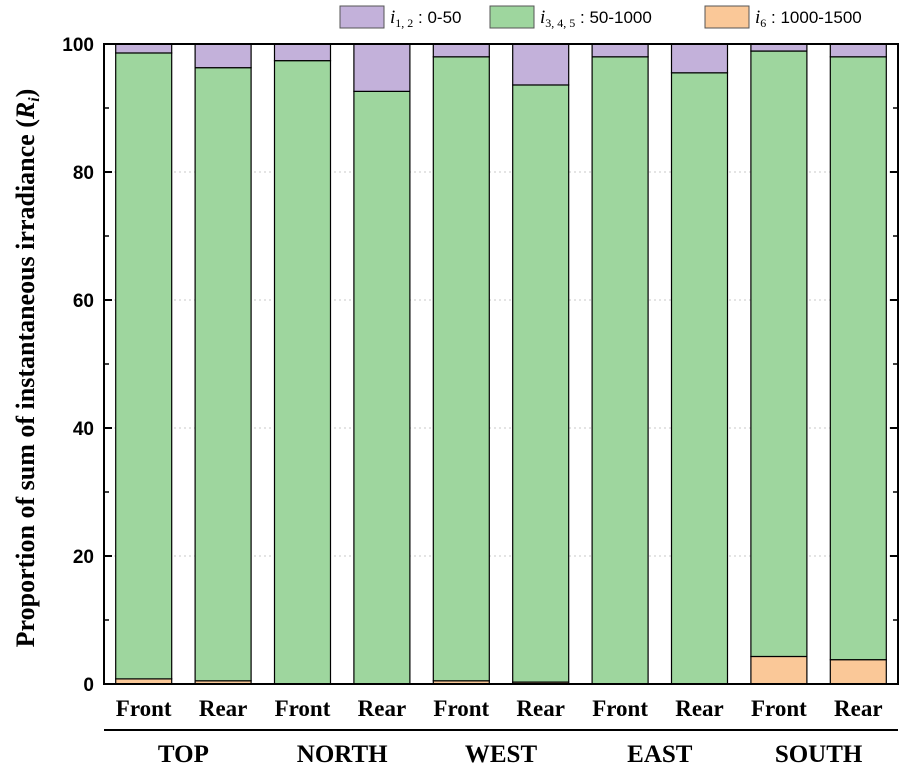 The height and width of the screenshot is (771, 912). Describe the element at coordinates (512, 17) in the screenshot. I see `legend-swatch-i345` at that location.